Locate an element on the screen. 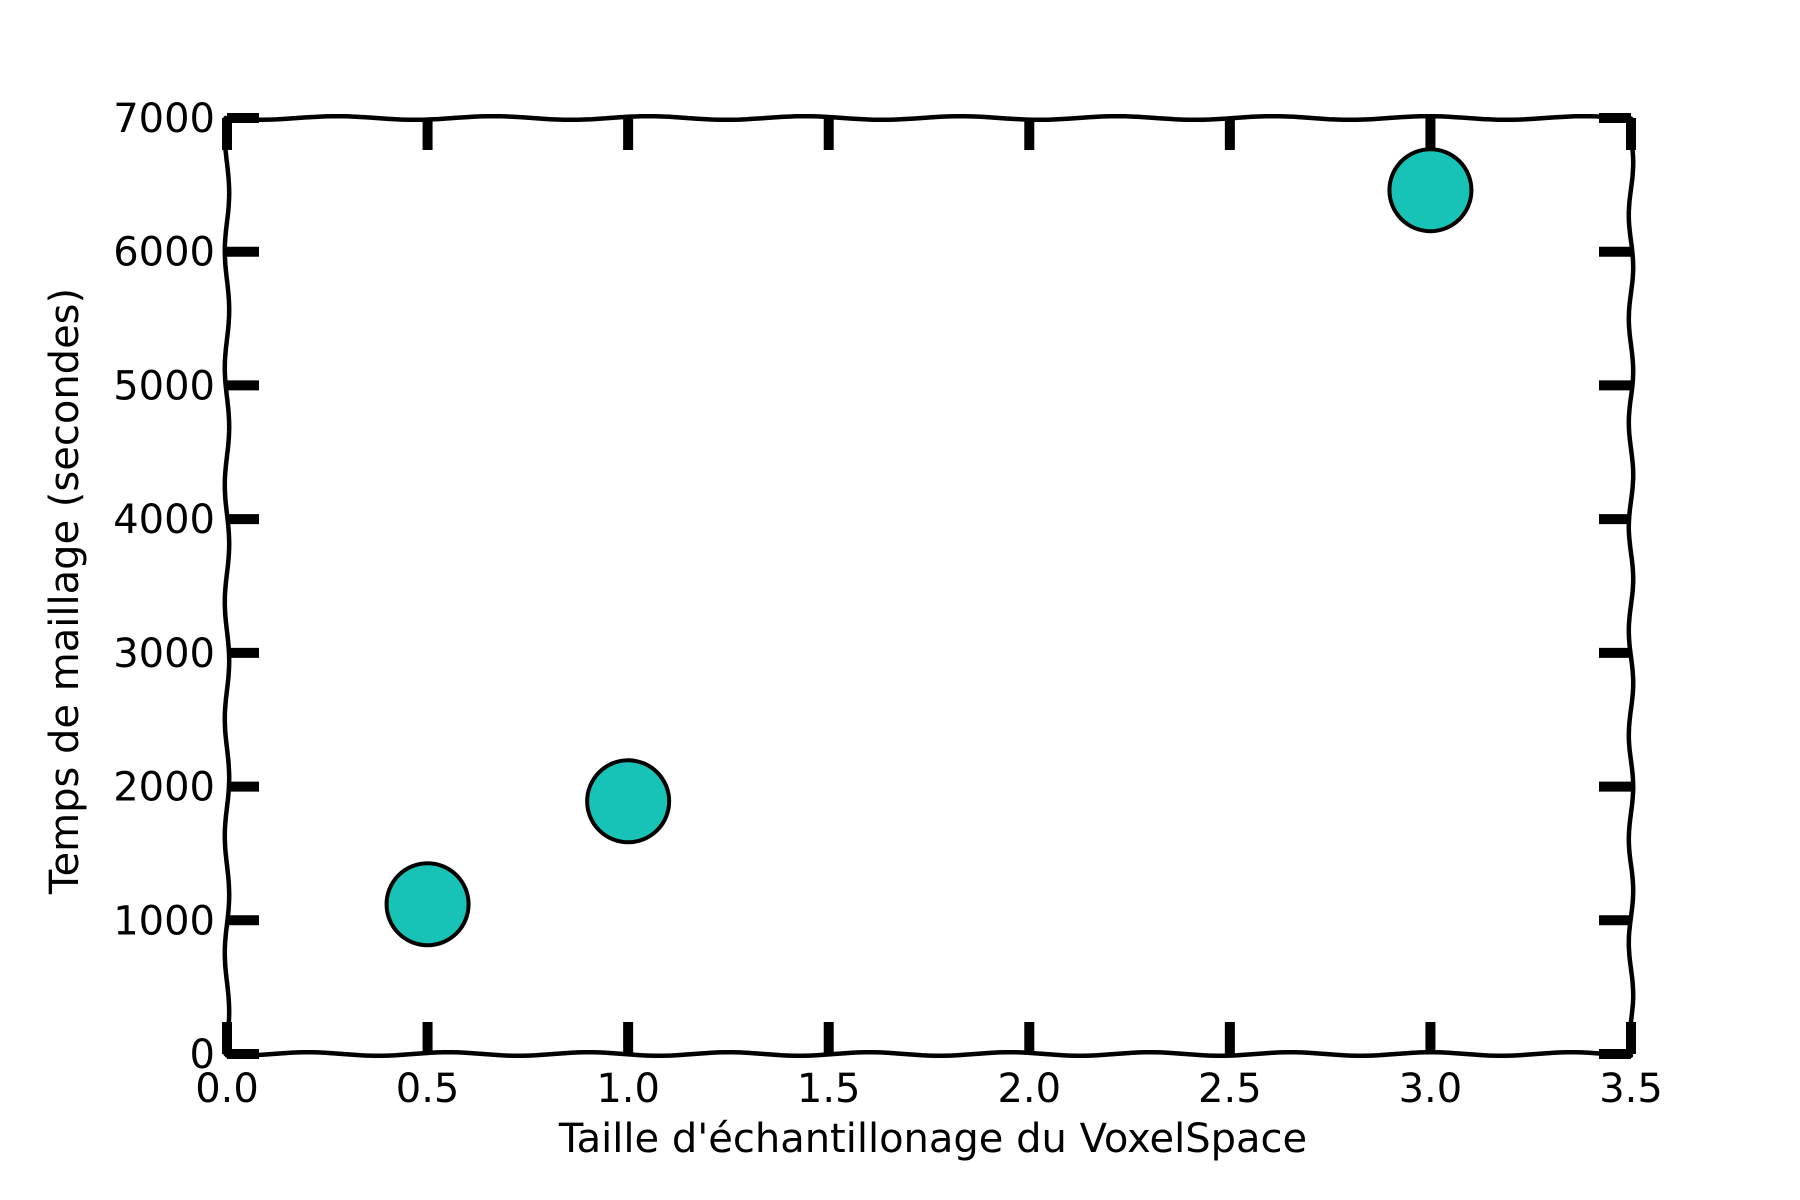 This screenshot has width=1800, height=1200. y-tick-label: 0 is located at coordinates (202, 1055).